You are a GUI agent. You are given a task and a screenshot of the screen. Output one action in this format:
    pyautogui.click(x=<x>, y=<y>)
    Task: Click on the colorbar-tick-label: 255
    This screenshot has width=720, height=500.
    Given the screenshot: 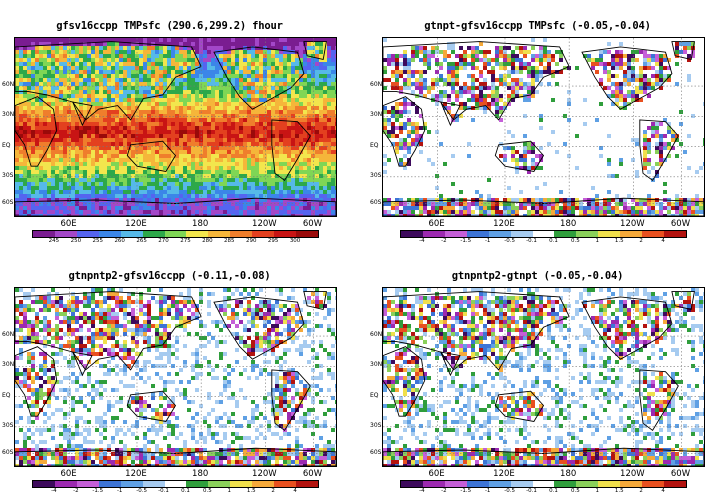 What is the action you would take?
    pyautogui.click(x=98, y=241)
    